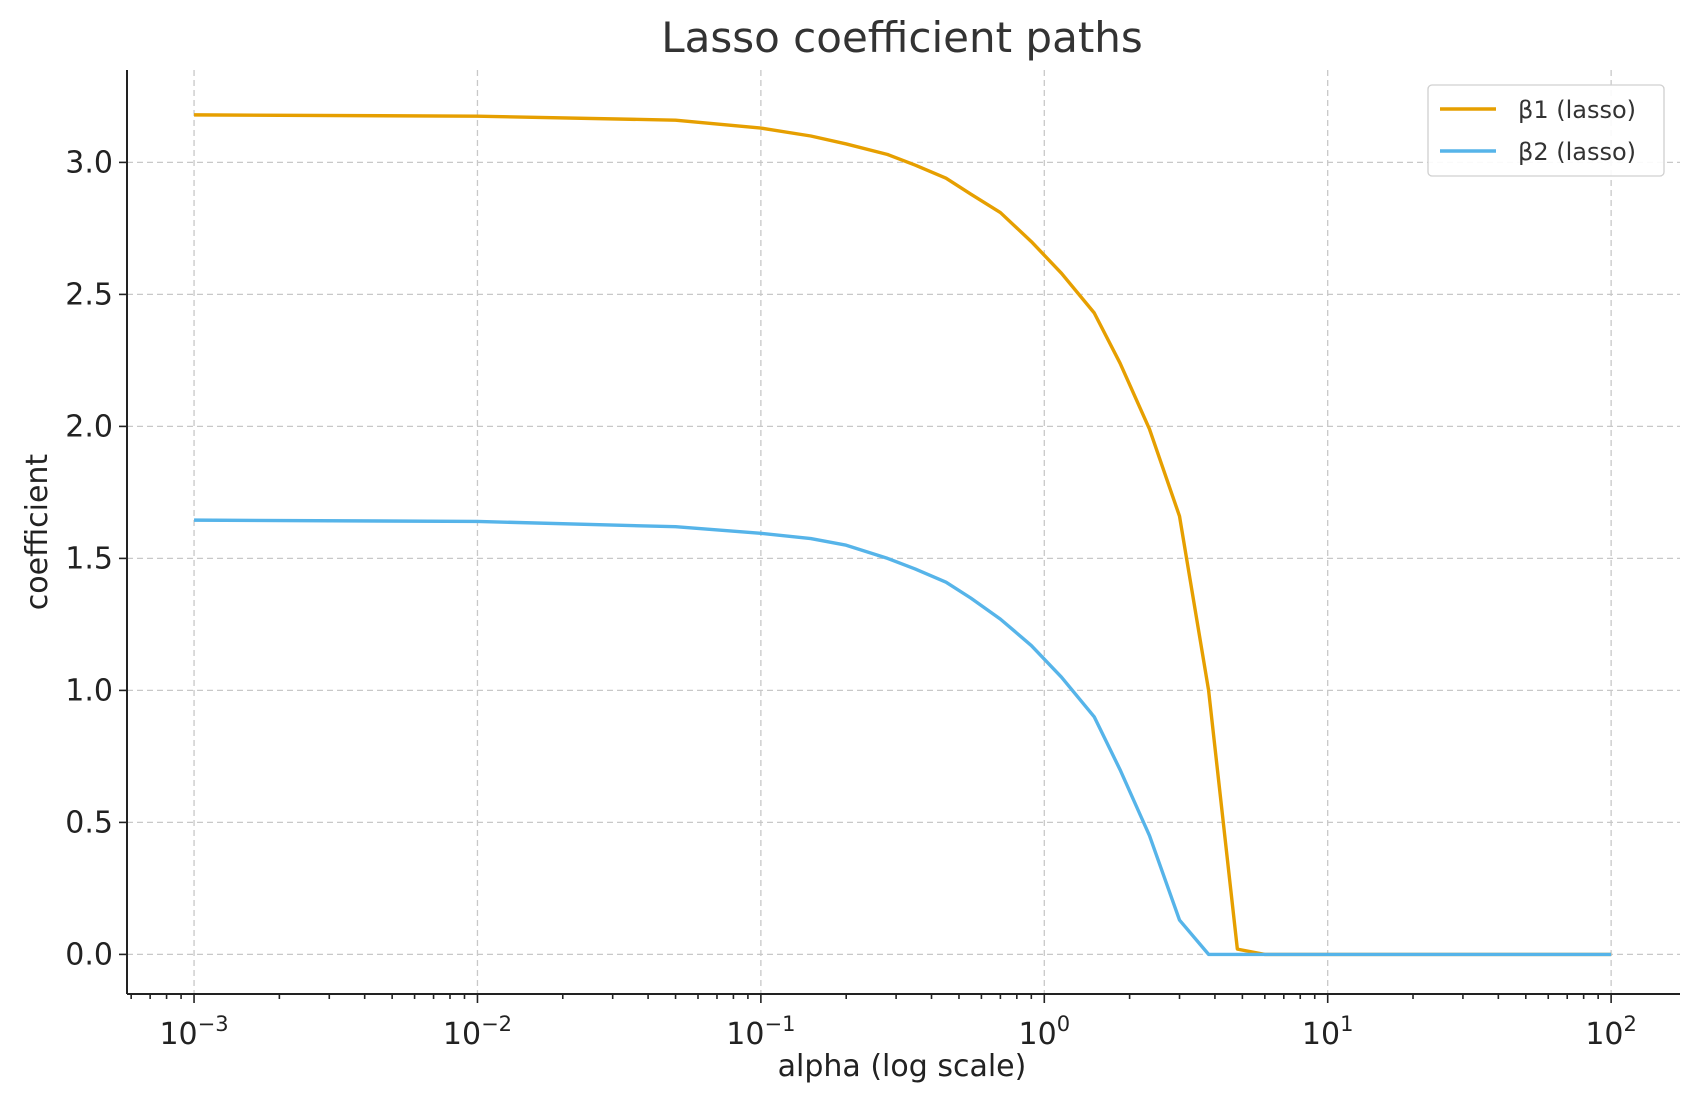 The image size is (1697, 1103). Describe the element at coordinates (89, 162) in the screenshot. I see `y-tick-label: 3.0` at that location.